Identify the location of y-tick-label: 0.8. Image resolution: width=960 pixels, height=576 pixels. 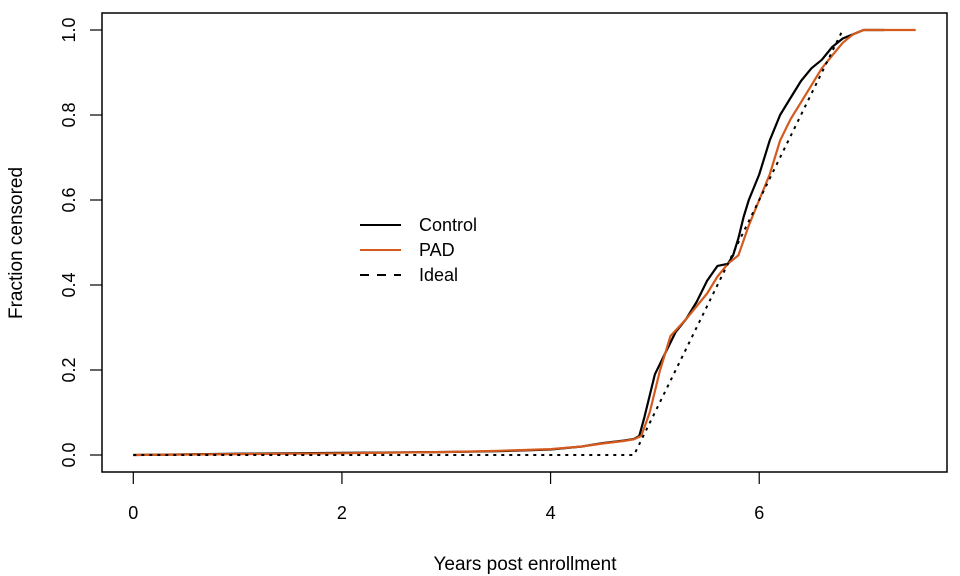
(69, 114).